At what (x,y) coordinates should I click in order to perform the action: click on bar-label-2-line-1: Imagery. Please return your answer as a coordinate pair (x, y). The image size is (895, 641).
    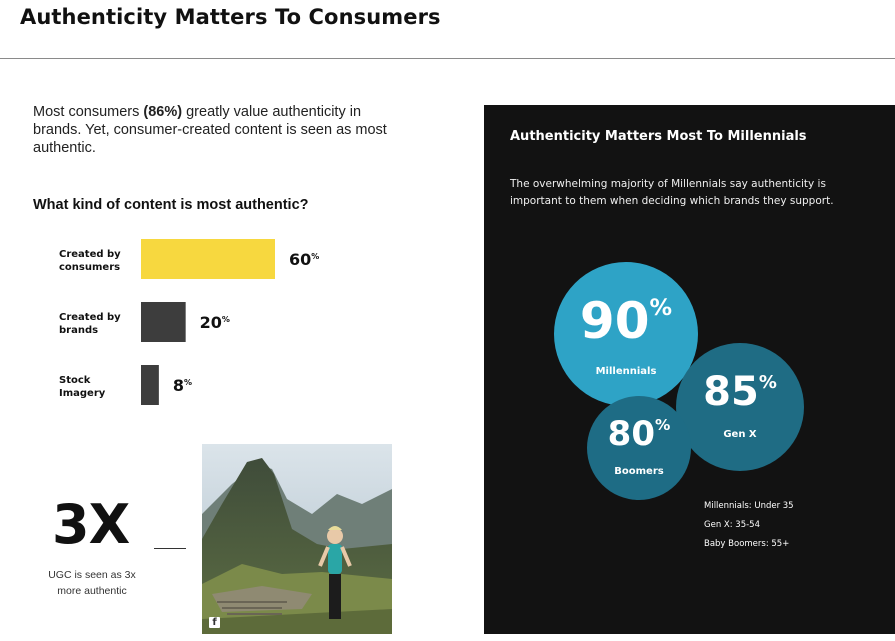
    Looking at the image, I should click on (82, 393).